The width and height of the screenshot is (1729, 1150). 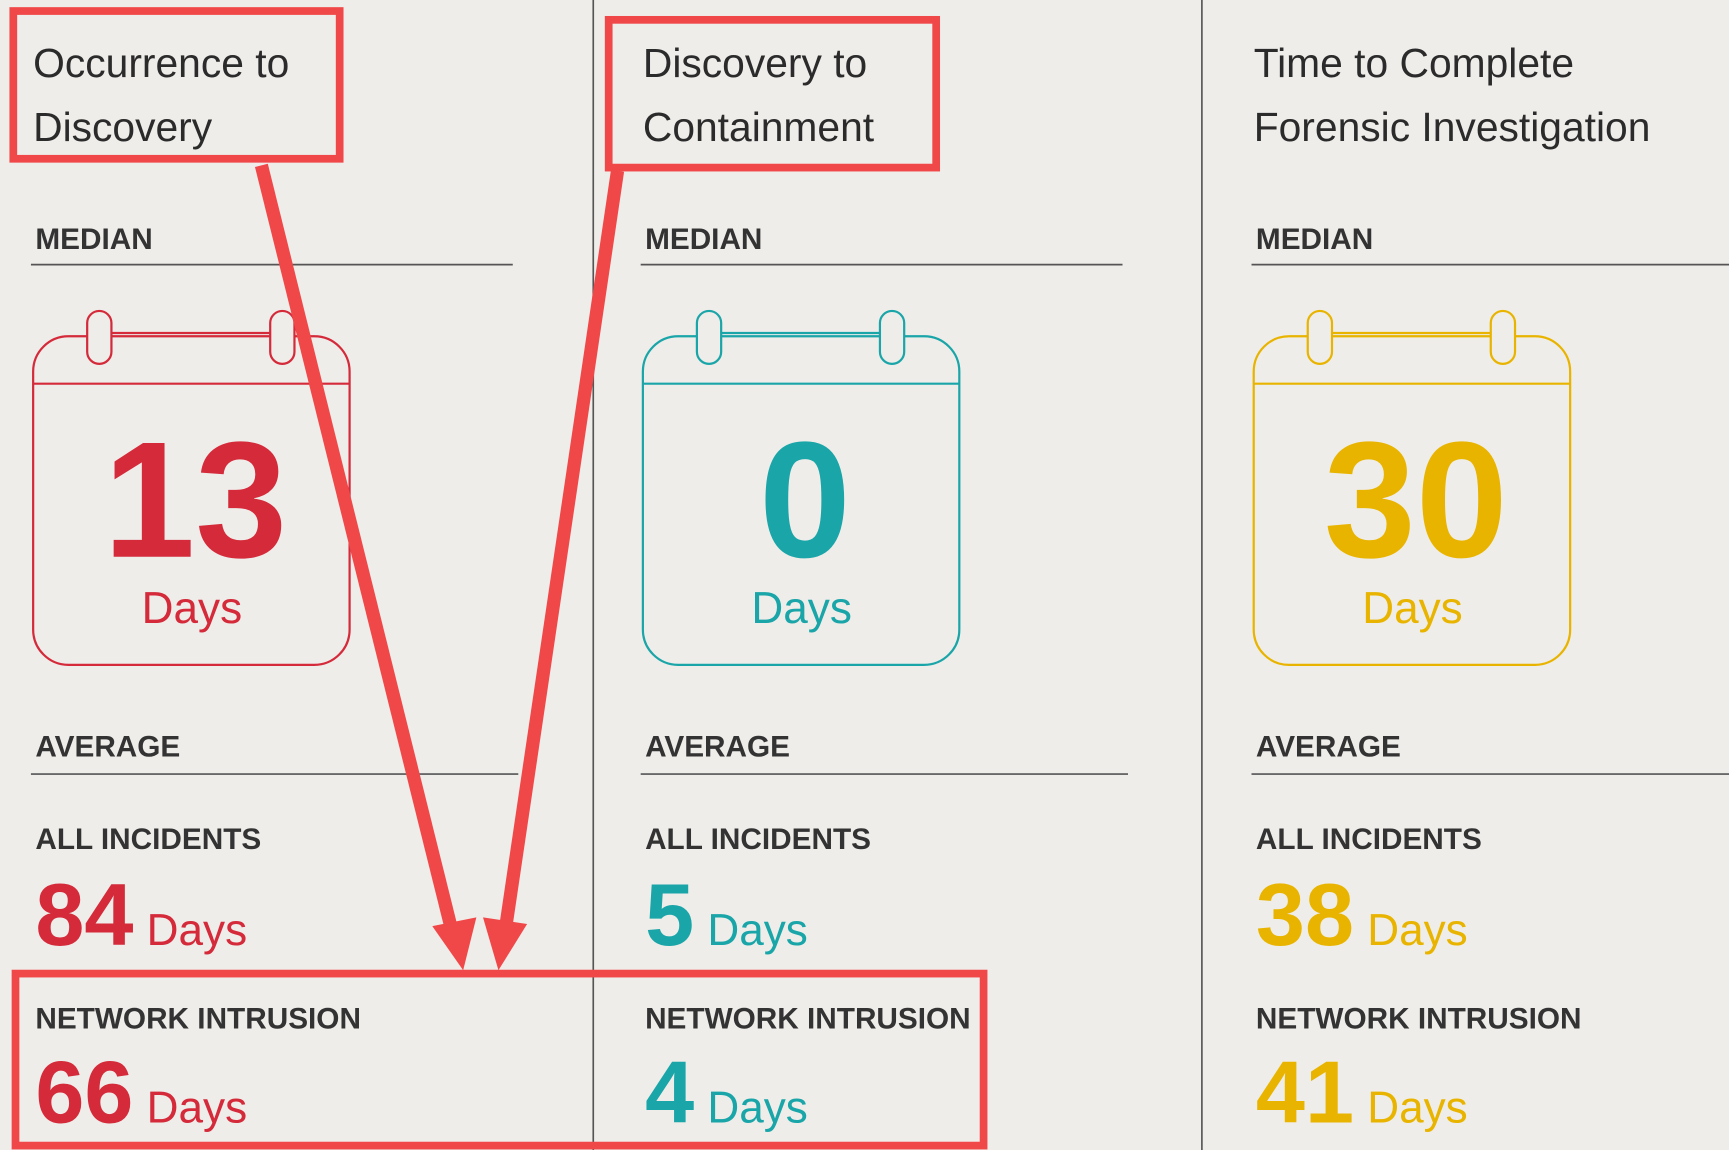 I want to click on all-value: 5, so click(x=669, y=914).